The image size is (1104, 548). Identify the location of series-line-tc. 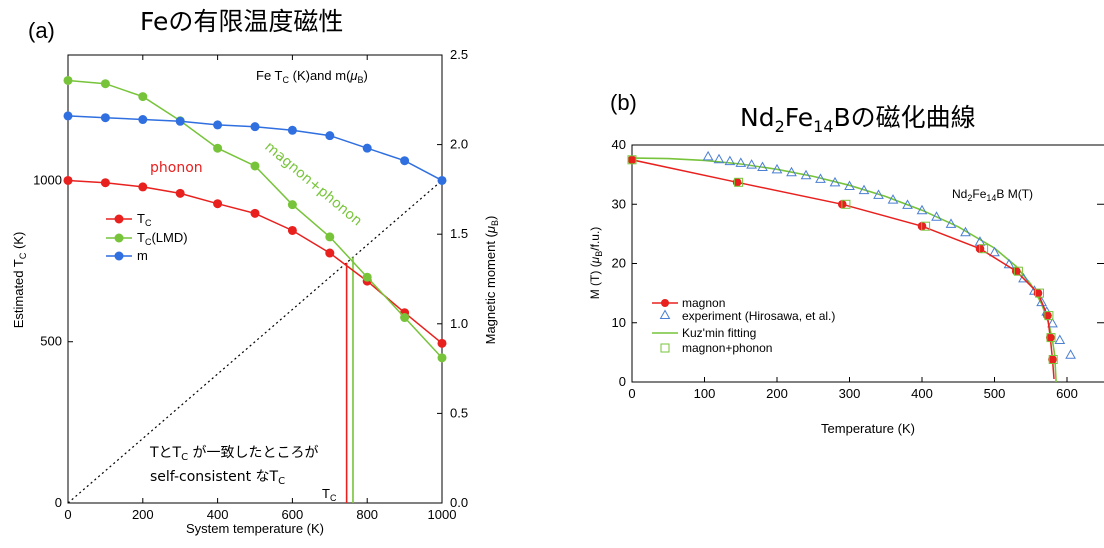
(255, 261).